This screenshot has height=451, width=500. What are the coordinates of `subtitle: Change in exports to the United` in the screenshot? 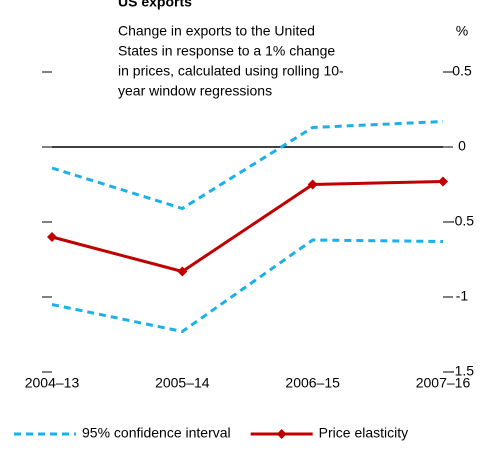 It's located at (216, 31).